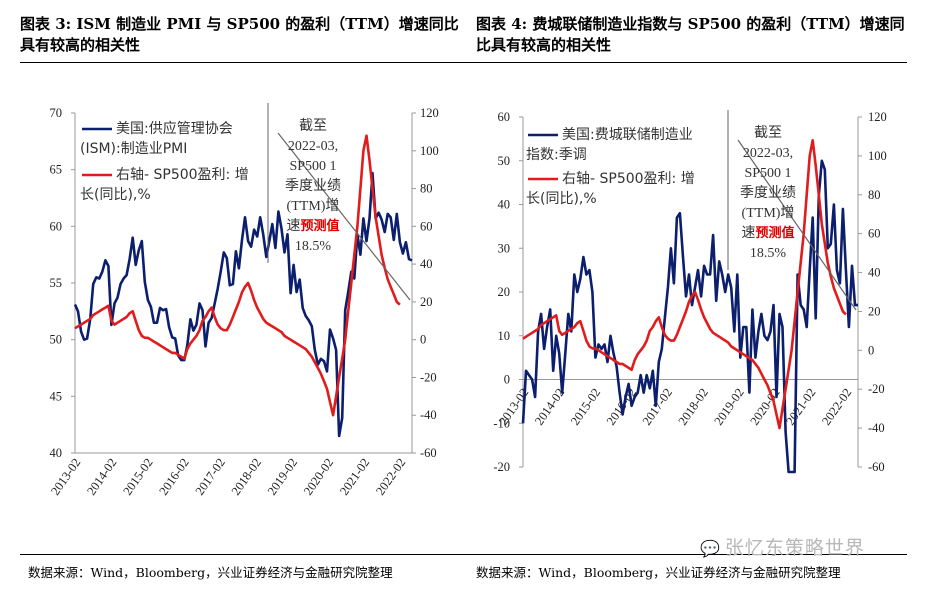 The height and width of the screenshot is (589, 936). Describe the element at coordinates (56, 283) in the screenshot. I see `left-tick-label: 55` at that location.